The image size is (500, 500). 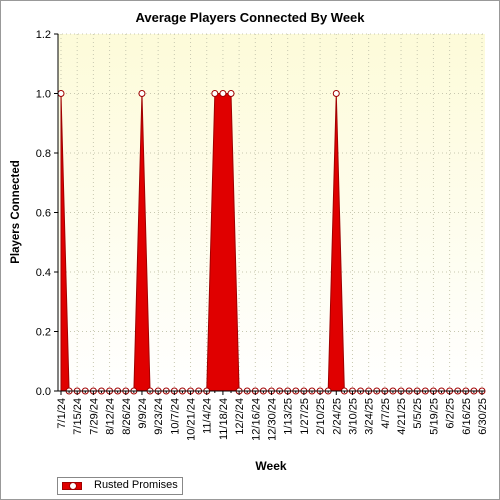 I want to click on legend: Rusted Promises, so click(x=120, y=486).